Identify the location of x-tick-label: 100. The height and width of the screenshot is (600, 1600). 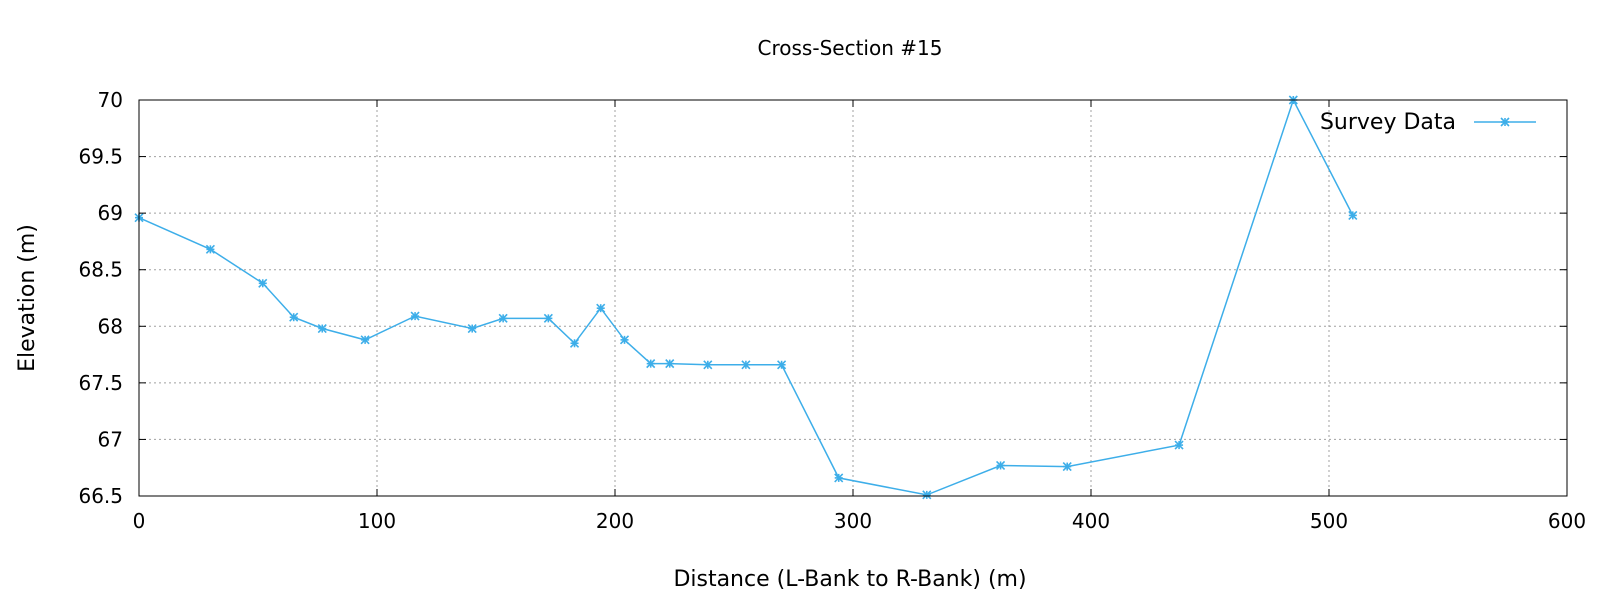
(377, 521).